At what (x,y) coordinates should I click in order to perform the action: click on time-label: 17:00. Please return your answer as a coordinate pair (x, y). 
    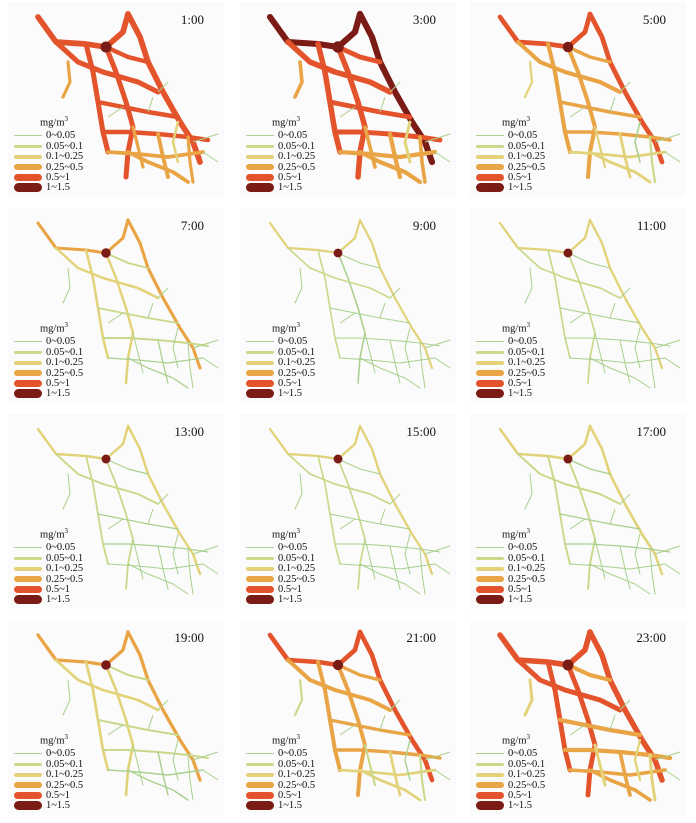
    Looking at the image, I should click on (651, 431).